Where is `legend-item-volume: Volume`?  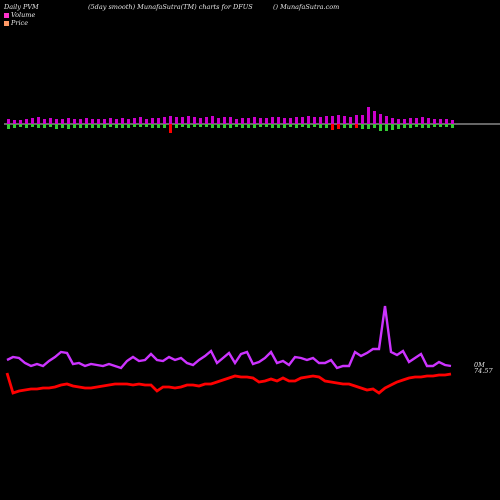 legend-item-volume: Volume is located at coordinates (19, 15).